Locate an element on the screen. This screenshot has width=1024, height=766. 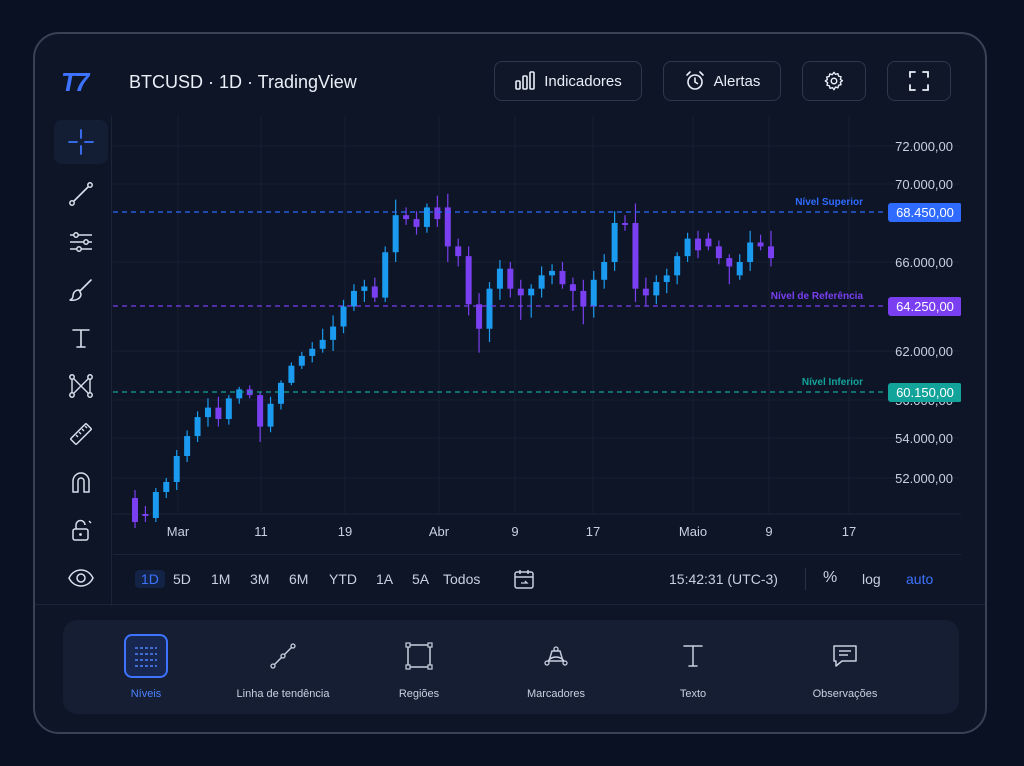
drawing-categories-panel: Níveis Linha de tendência is located at coordinates (511, 667).